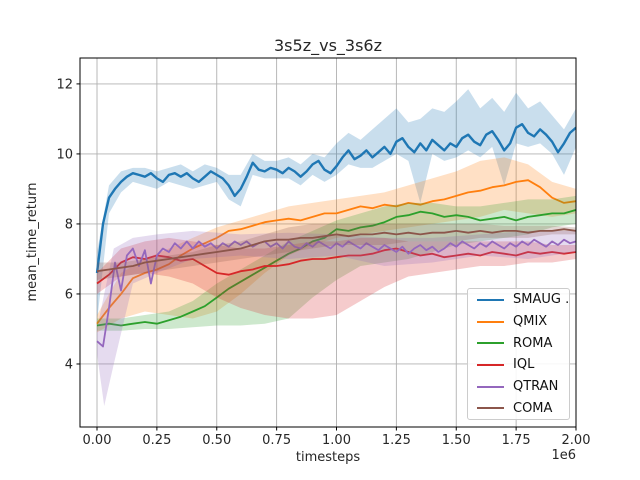  What do you see at coordinates (533, 408) in the screenshot?
I see `legend-label-coma: COMA` at bounding box center [533, 408].